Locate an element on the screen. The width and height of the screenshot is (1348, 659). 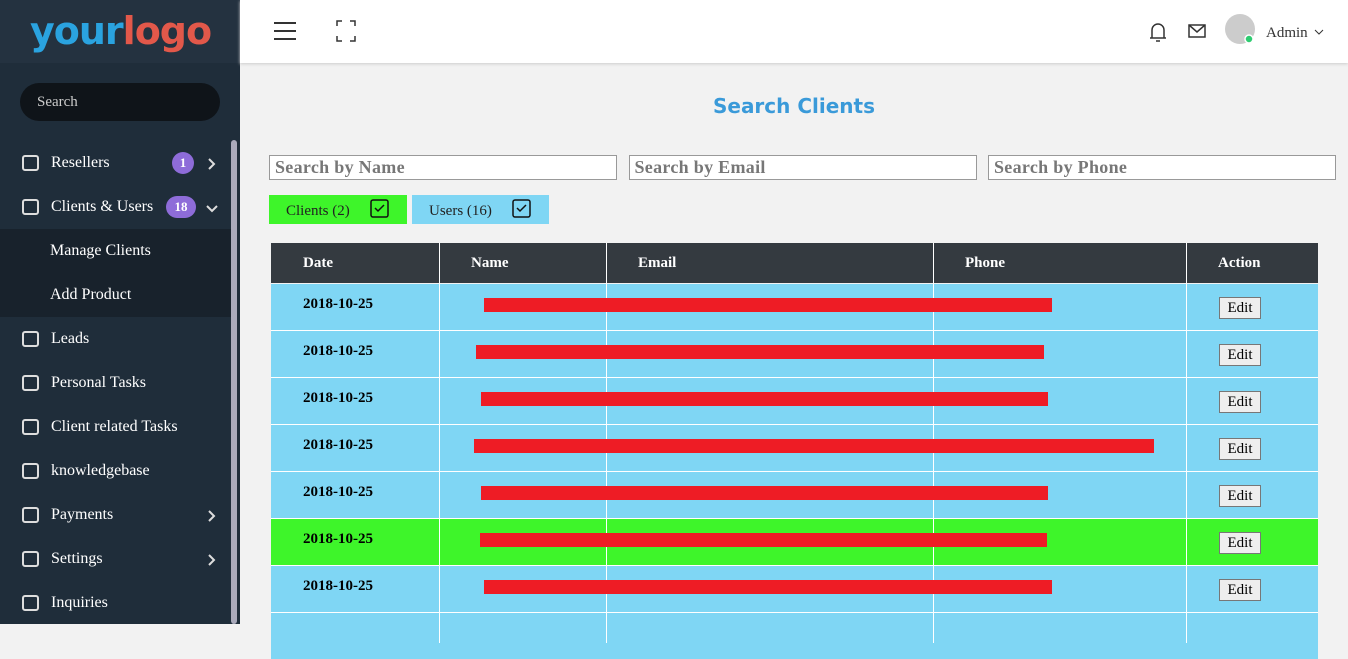
menu-item: Add Product is located at coordinates (116, 295).